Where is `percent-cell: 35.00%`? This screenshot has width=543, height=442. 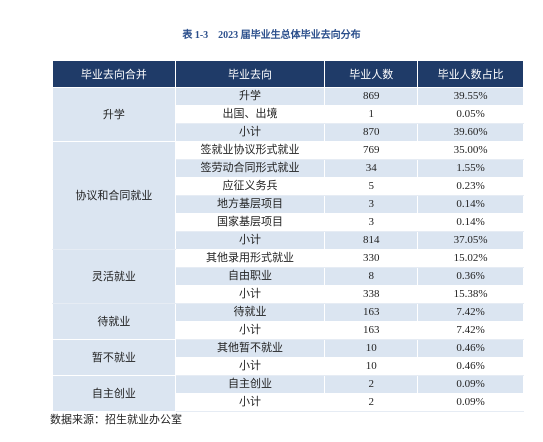 percent-cell: 35.00% is located at coordinates (470, 150).